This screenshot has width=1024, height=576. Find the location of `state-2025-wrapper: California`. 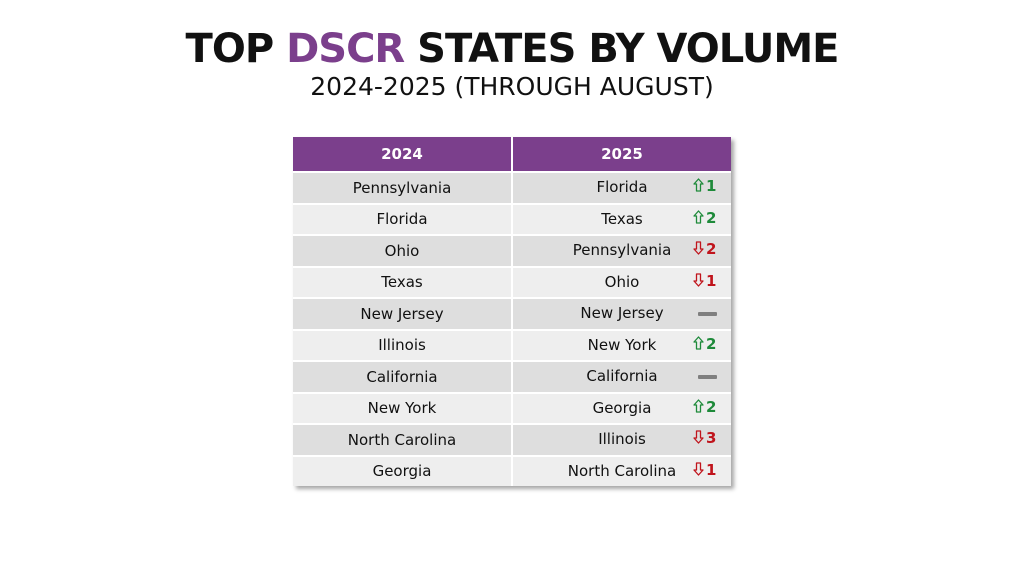

state-2025-wrapper: California is located at coordinates (622, 377).